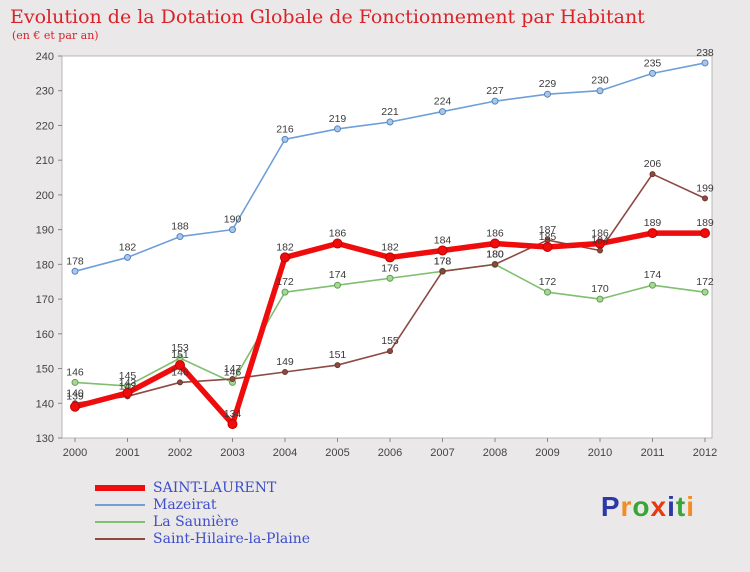 The height and width of the screenshot is (572, 750). What do you see at coordinates (75, 453) in the screenshot?
I see `x-tick-label: 2000` at bounding box center [75, 453].